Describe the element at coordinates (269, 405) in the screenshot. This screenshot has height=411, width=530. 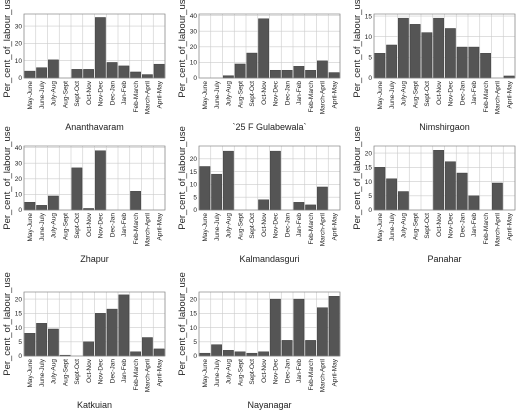
I see `panel-title: Nayanagar` at that location.